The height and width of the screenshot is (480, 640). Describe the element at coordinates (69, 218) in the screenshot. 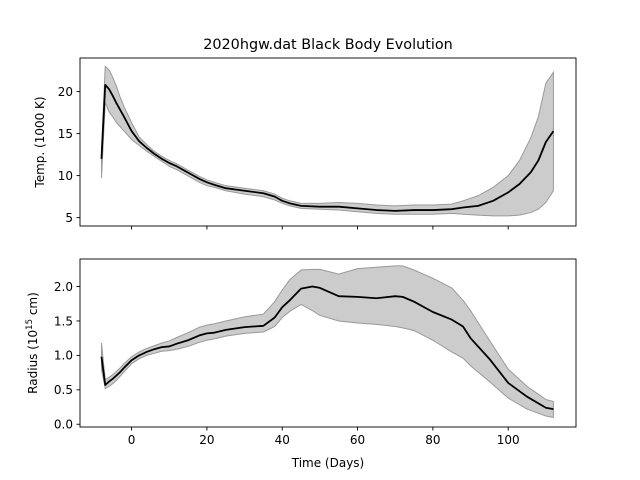

I see `y-tick-label: 5` at that location.